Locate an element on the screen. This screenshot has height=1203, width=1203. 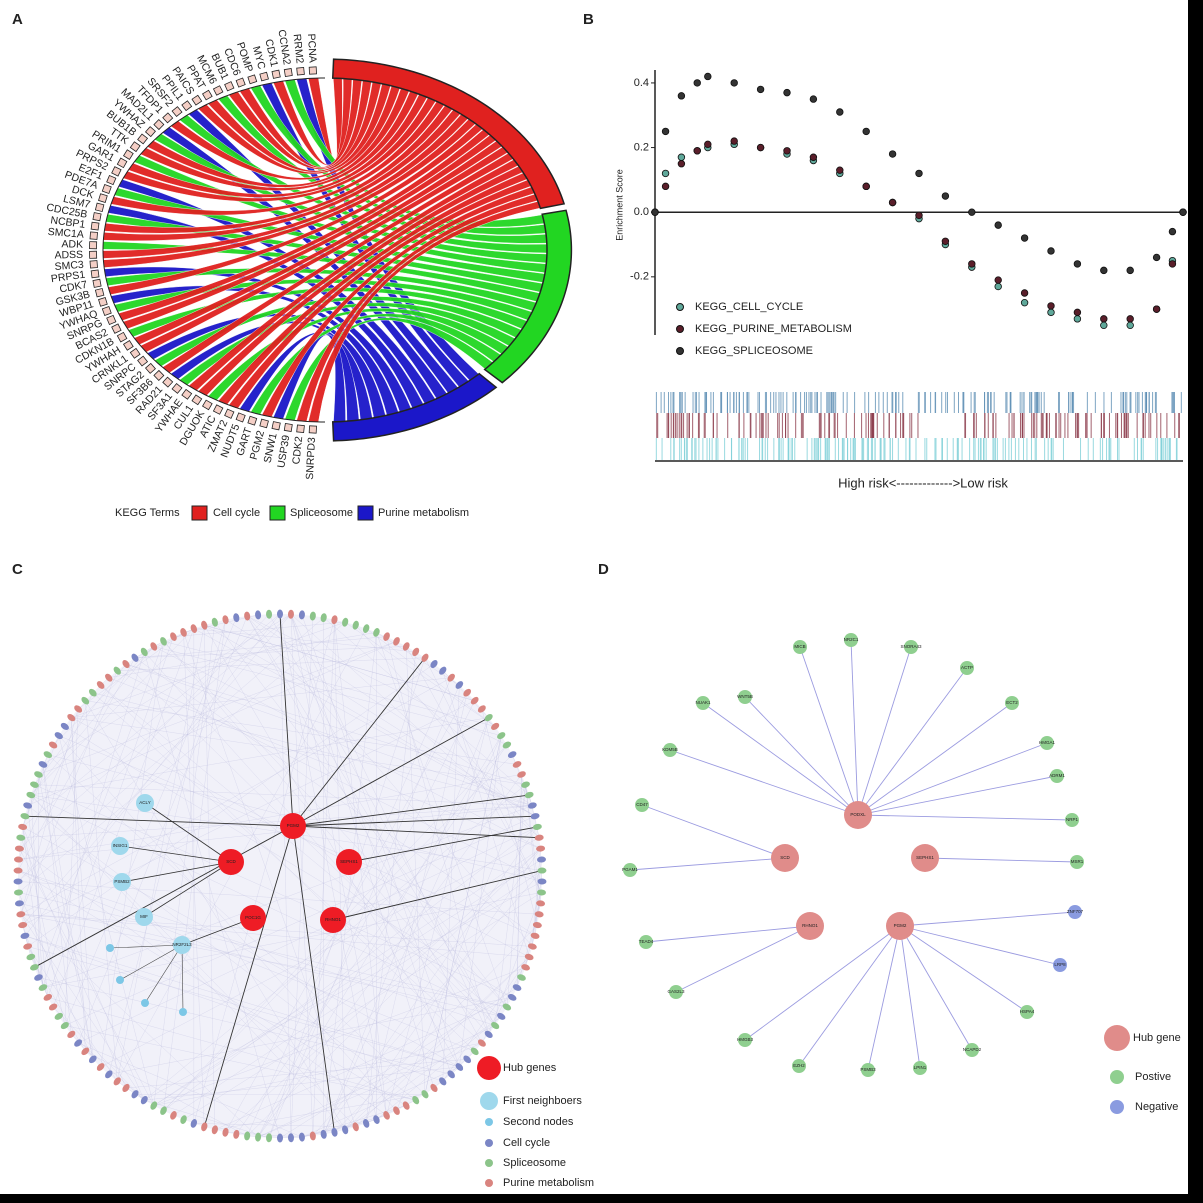
gene-label: SMC3 is located at coordinates (69, 266).